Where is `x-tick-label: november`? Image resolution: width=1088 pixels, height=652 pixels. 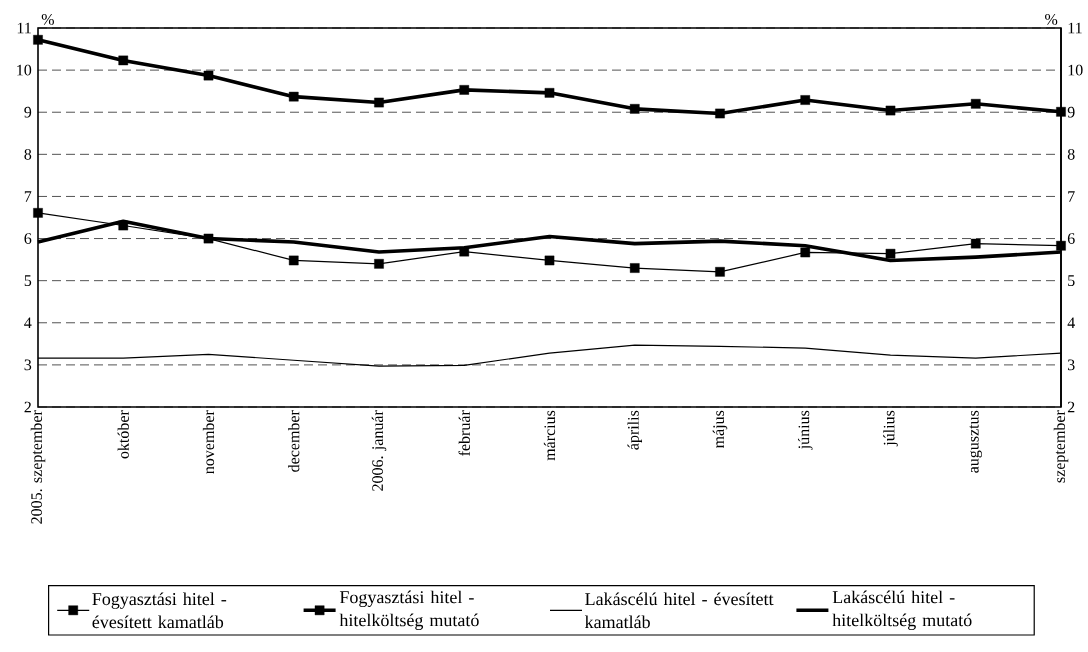
x-tick-label: november is located at coordinates (208, 442).